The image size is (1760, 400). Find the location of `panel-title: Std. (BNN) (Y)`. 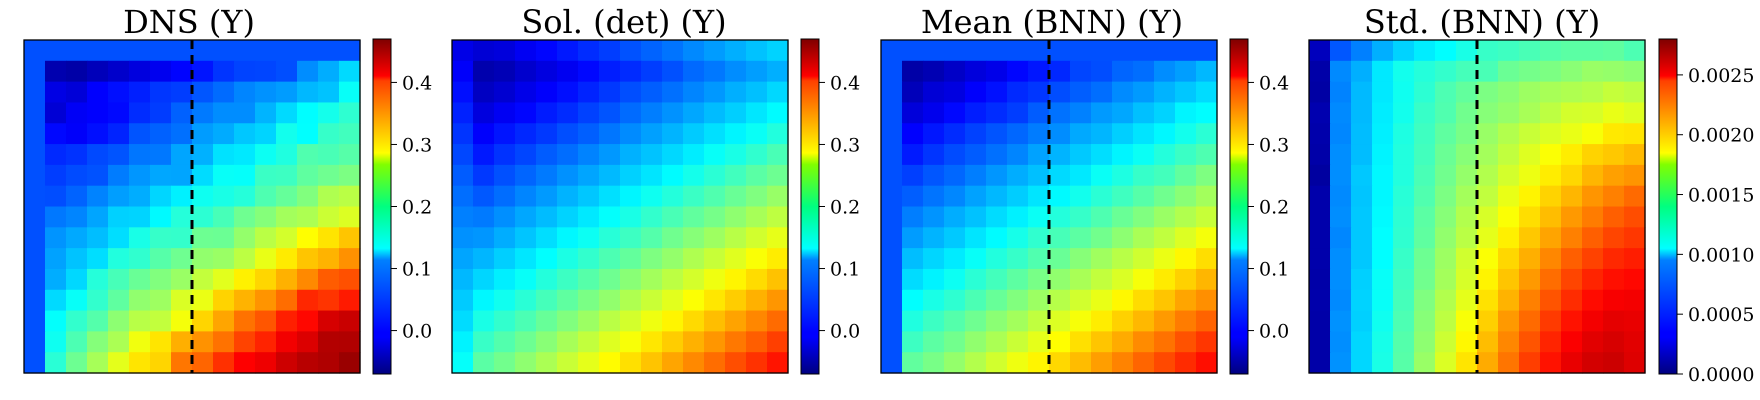

panel-title: Std. (BNN) (Y) is located at coordinates (1482, 22).